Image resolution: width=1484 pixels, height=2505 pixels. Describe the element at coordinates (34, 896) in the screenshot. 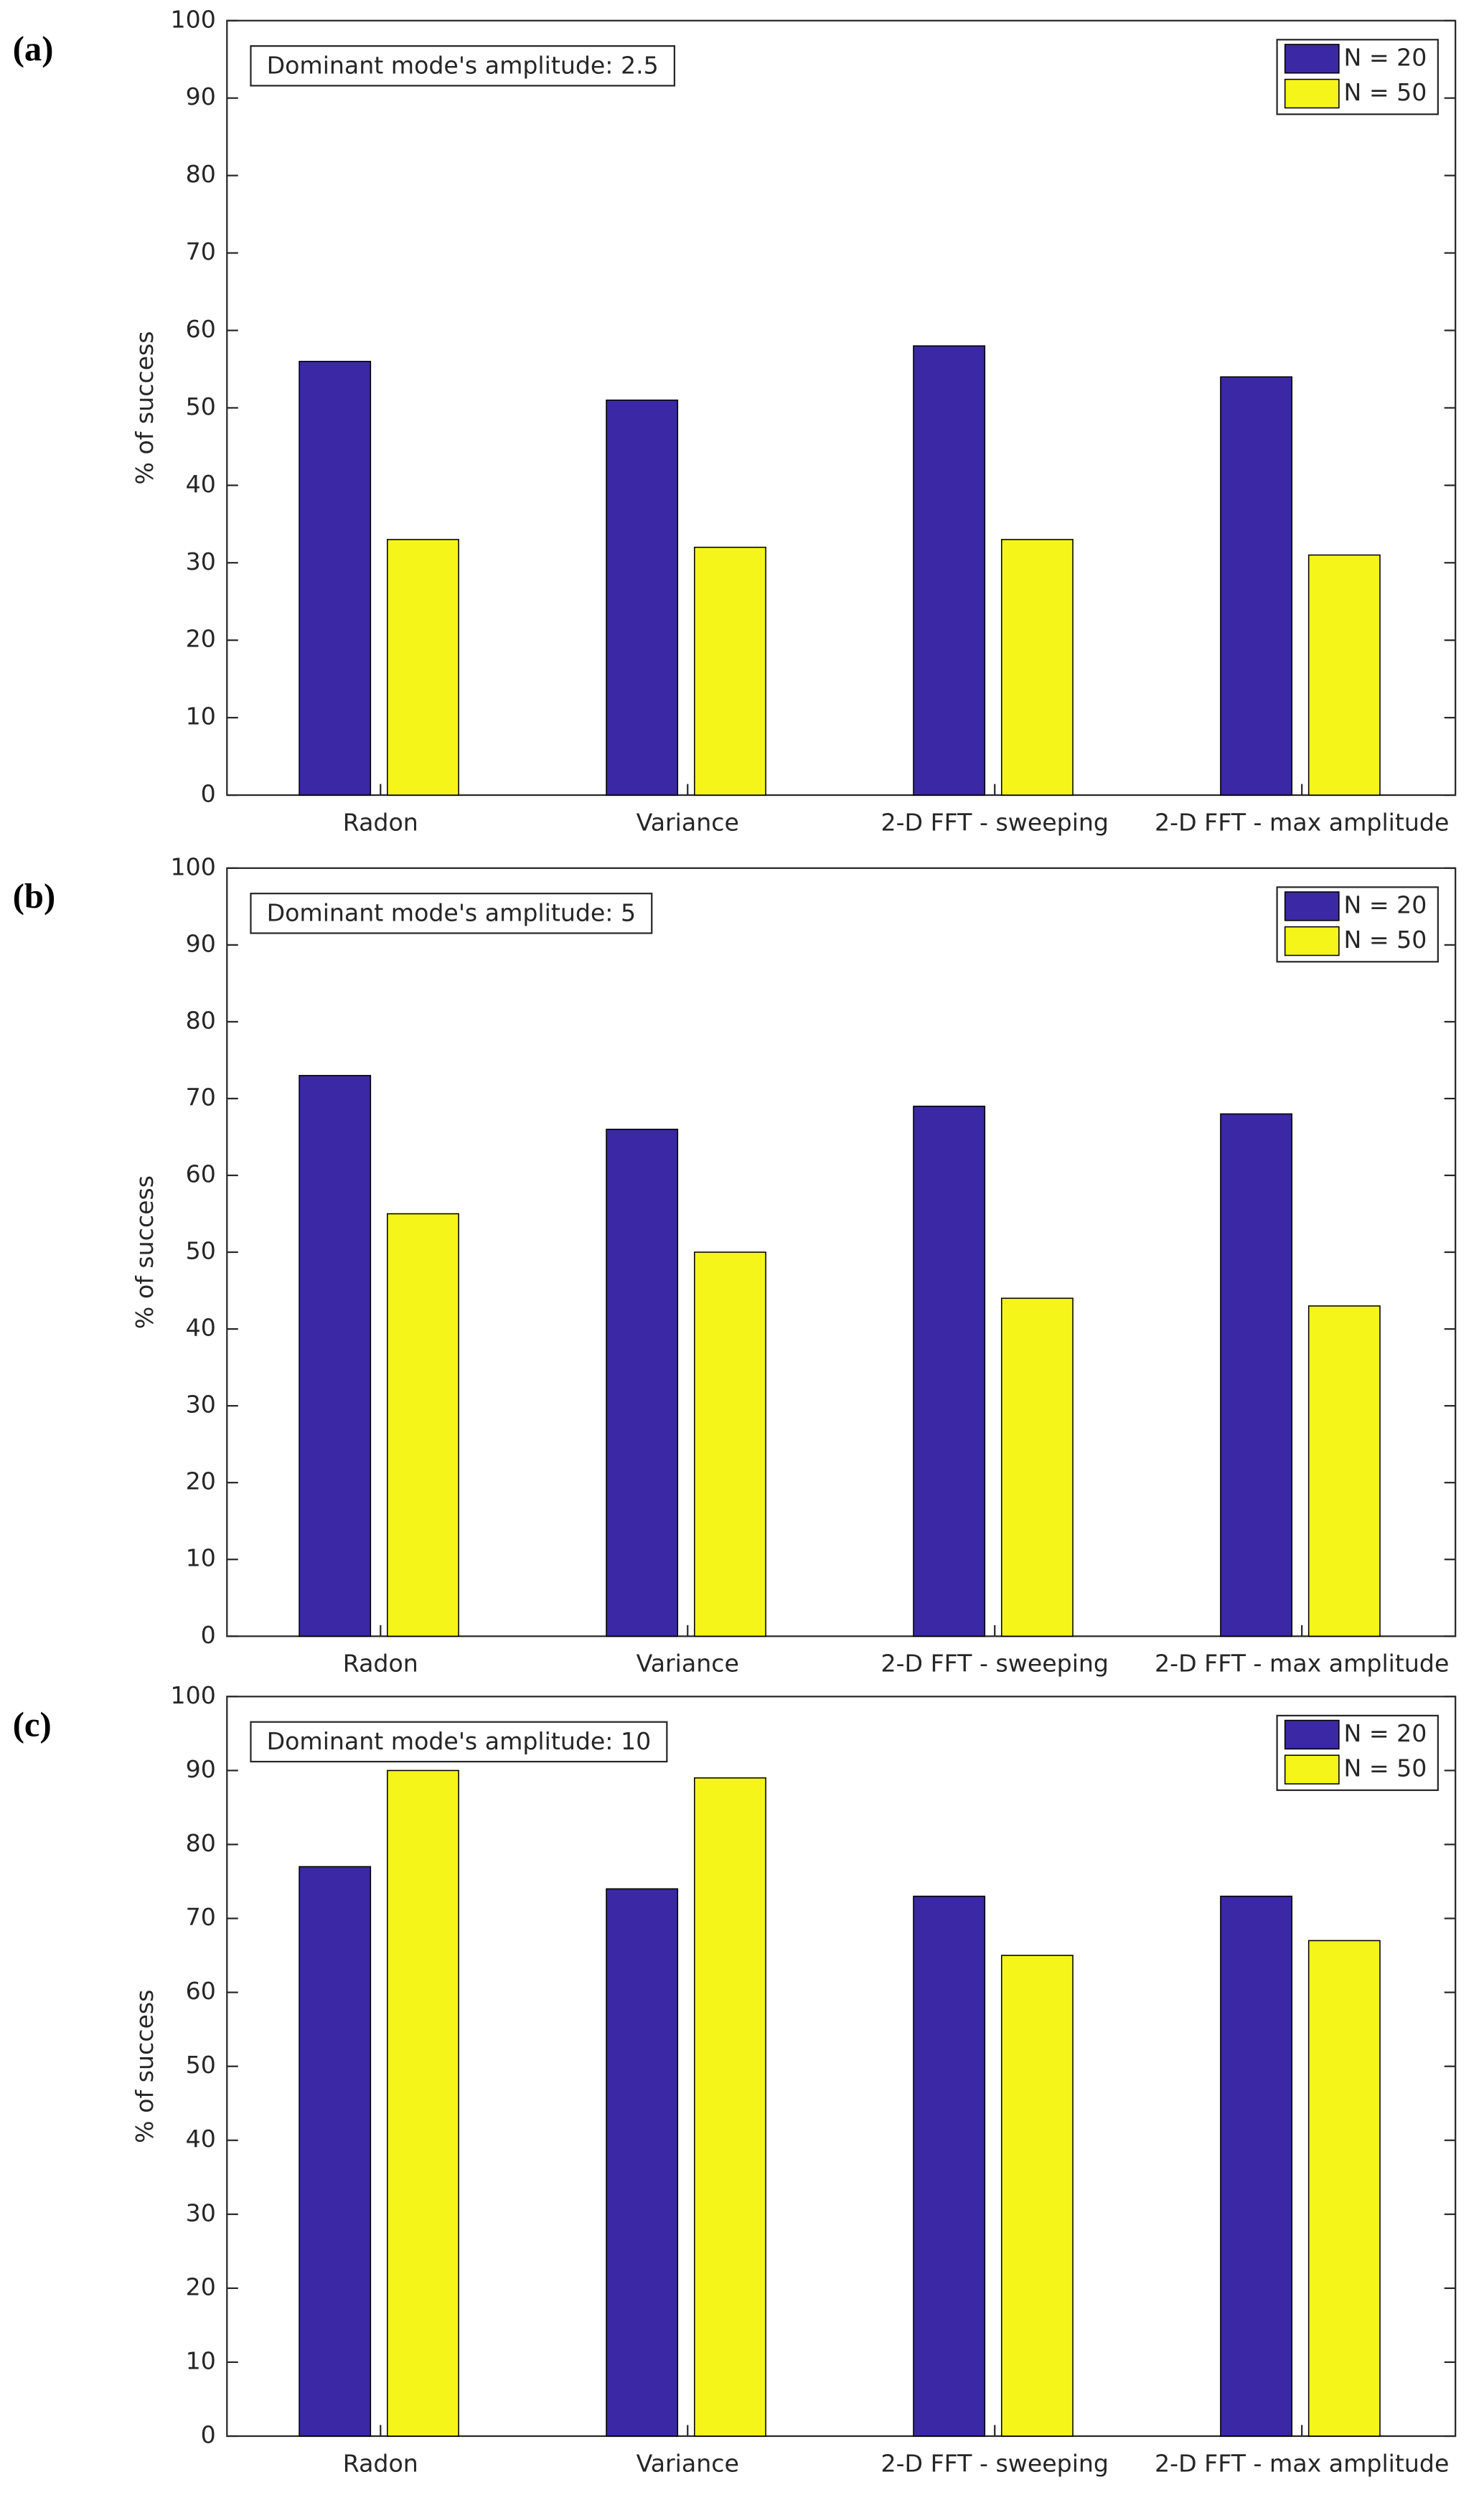

I see `panel-label: (b)` at that location.